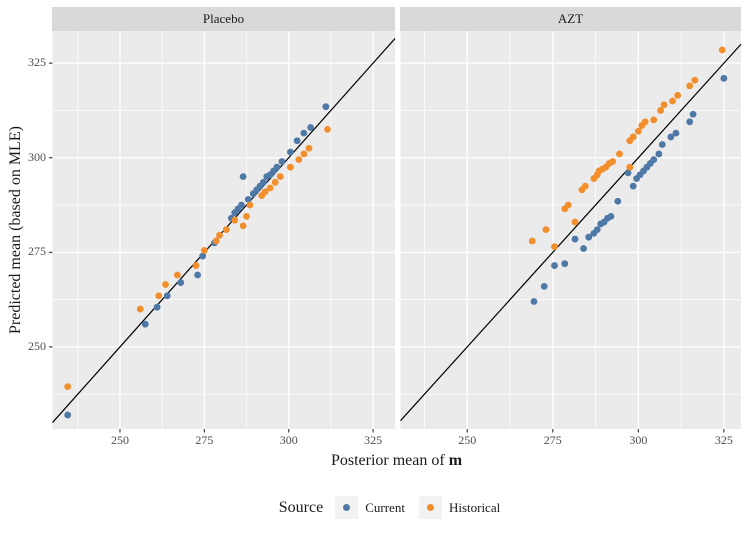 The image size is (747, 534). I want to click on historical-dot-icon, so click(430, 507).